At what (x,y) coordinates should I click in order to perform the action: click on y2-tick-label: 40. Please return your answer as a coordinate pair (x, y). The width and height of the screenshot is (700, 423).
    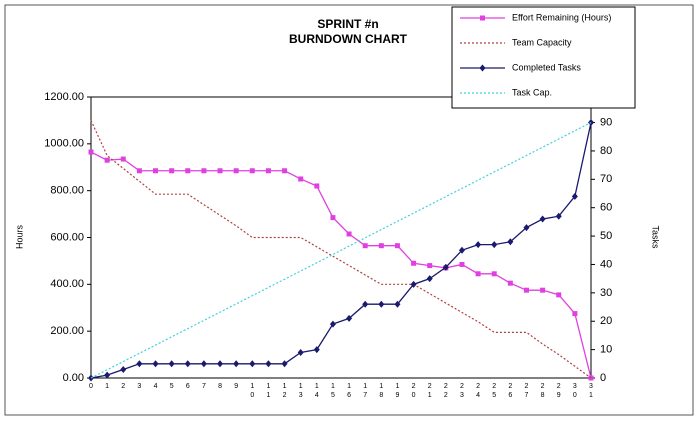
    Looking at the image, I should click on (606, 264).